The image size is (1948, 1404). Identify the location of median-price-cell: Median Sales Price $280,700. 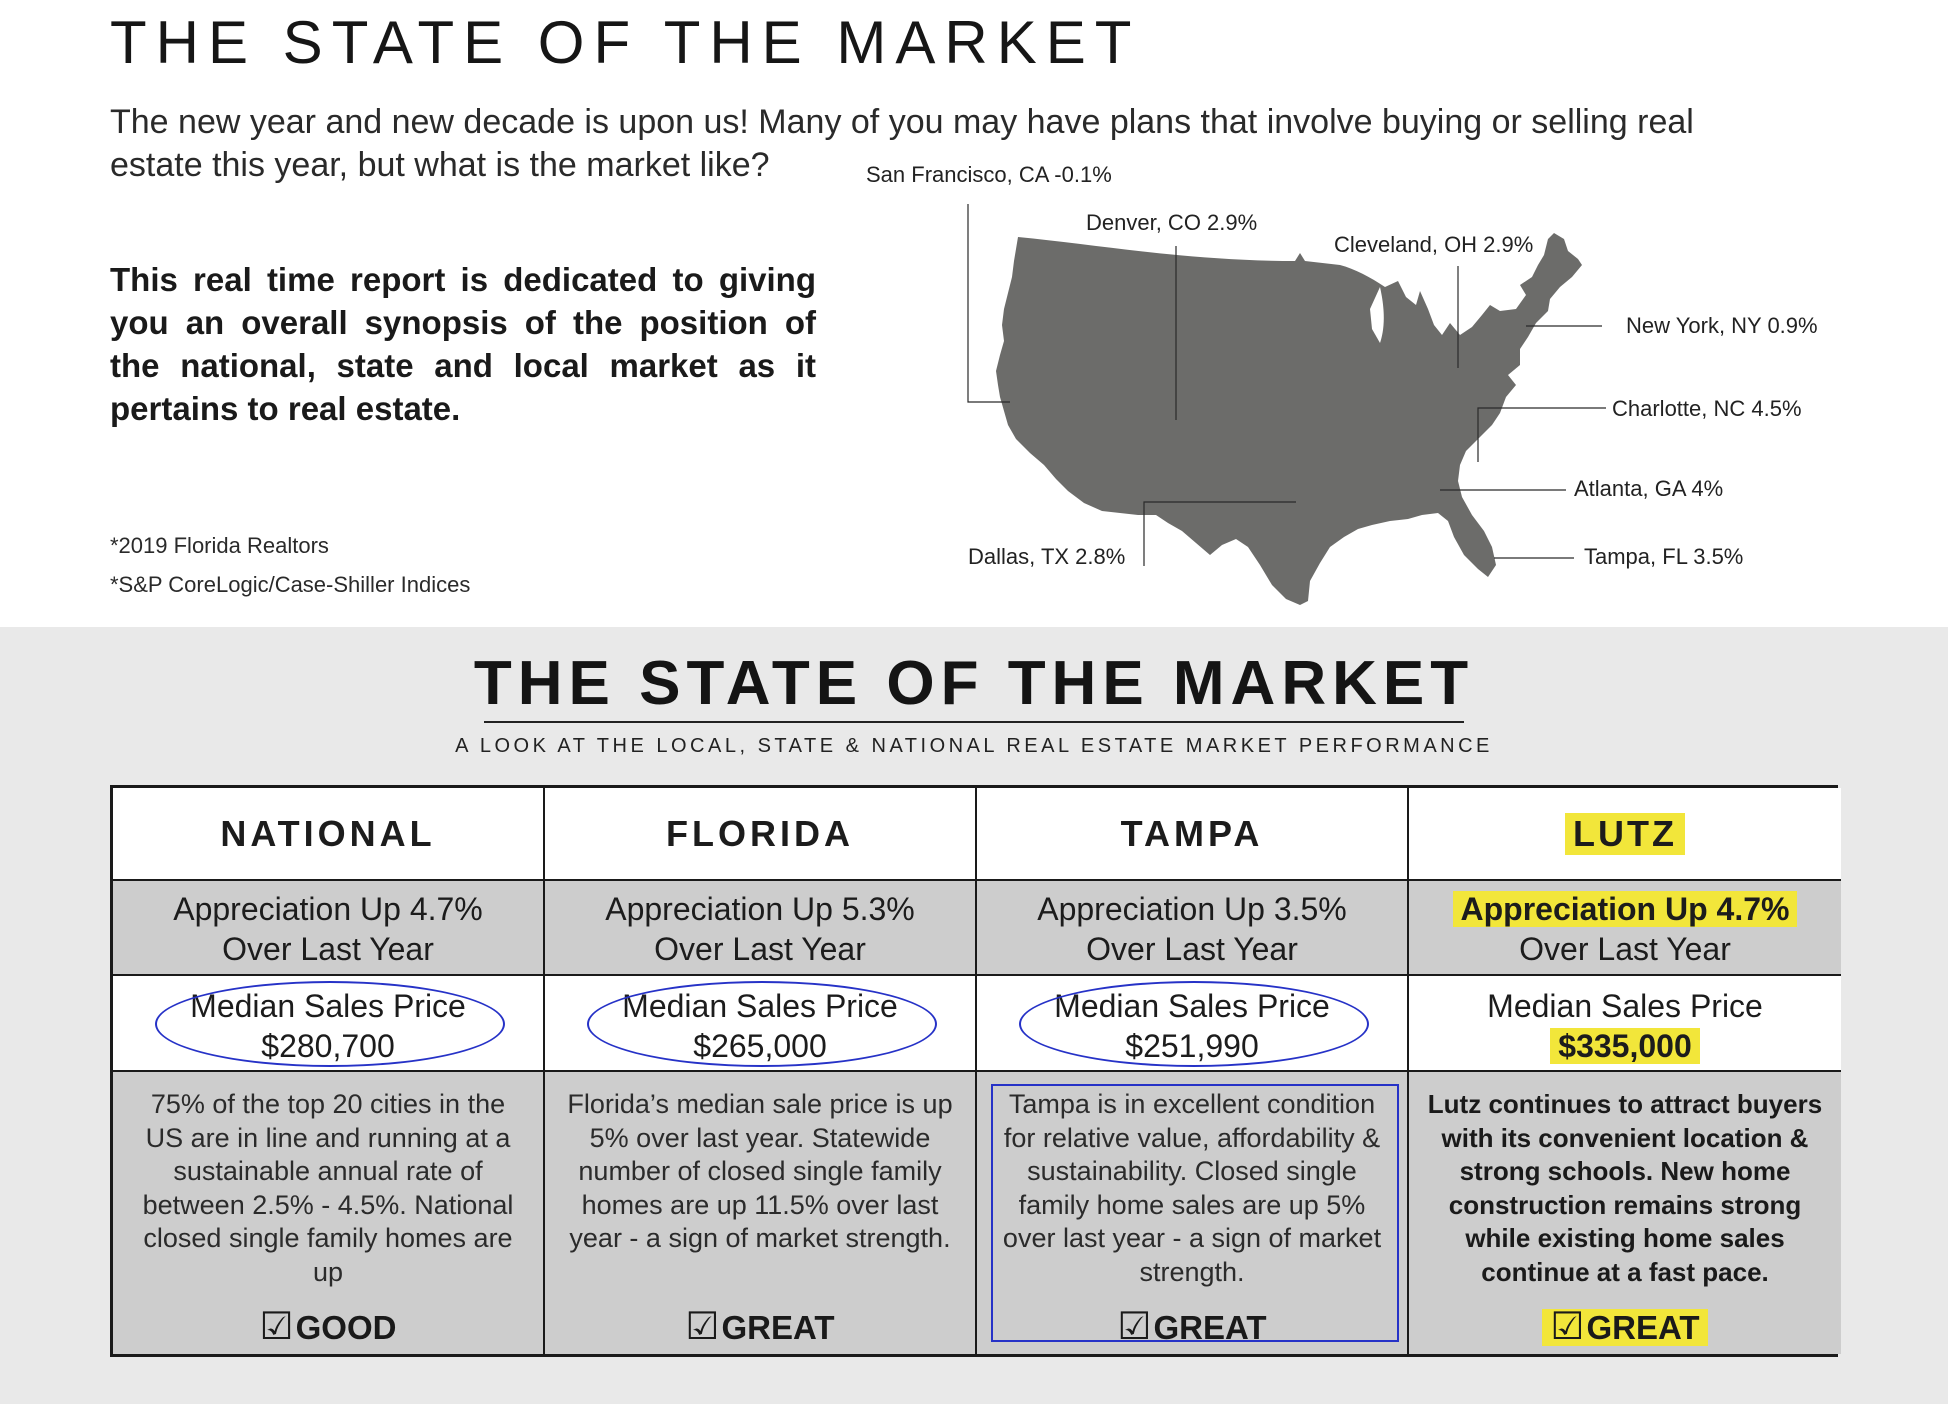
(328, 1024).